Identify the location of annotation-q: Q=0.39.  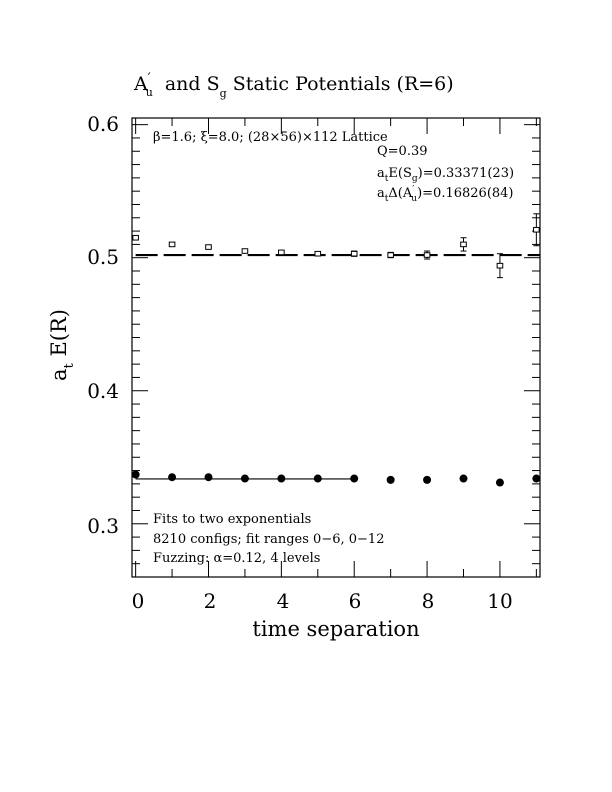
(402, 151).